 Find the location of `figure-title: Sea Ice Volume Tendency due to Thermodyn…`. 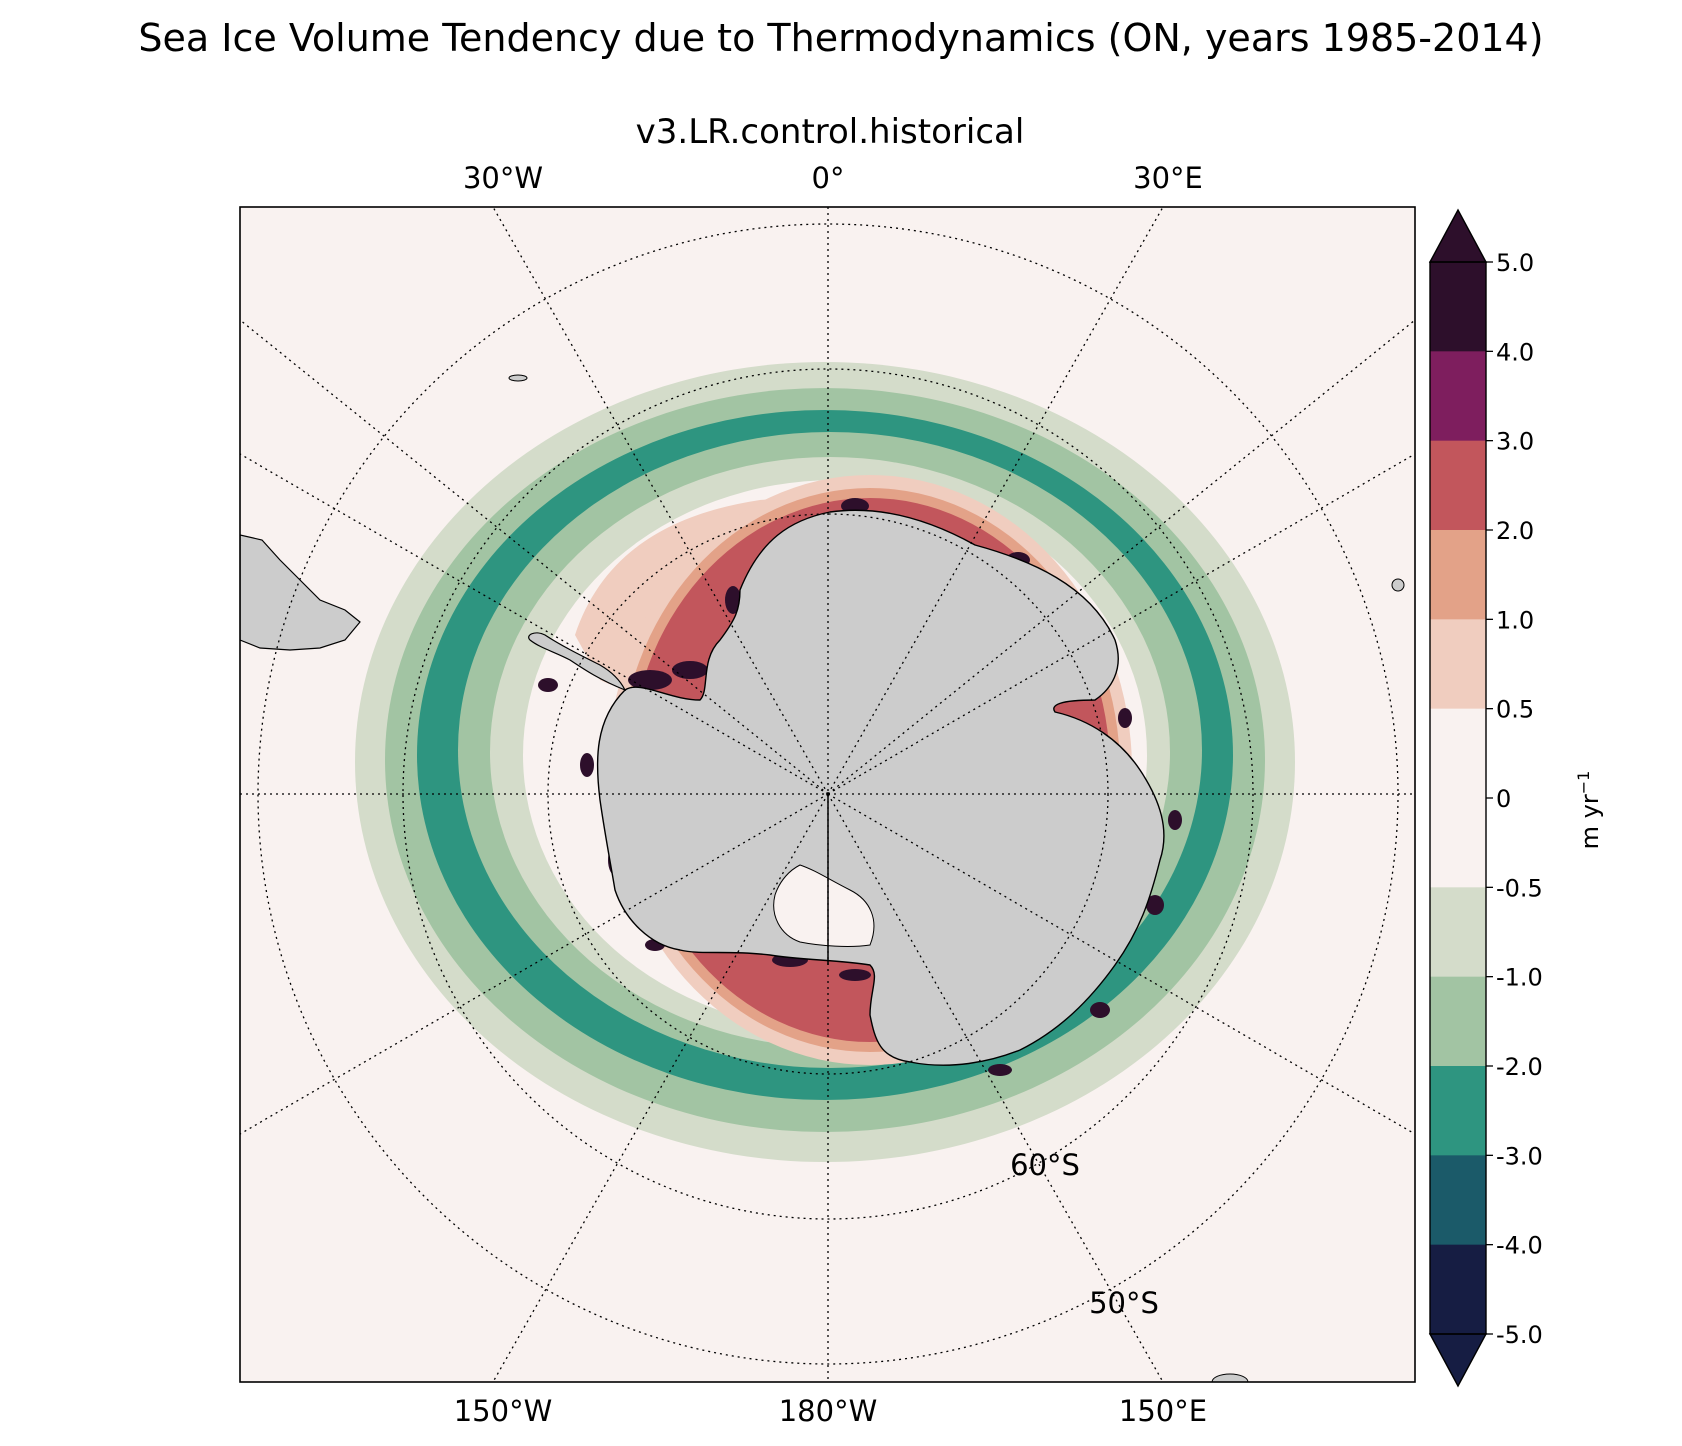

figure-title: Sea Ice Volume Tendency due to Thermodyn… is located at coordinates (841, 38).